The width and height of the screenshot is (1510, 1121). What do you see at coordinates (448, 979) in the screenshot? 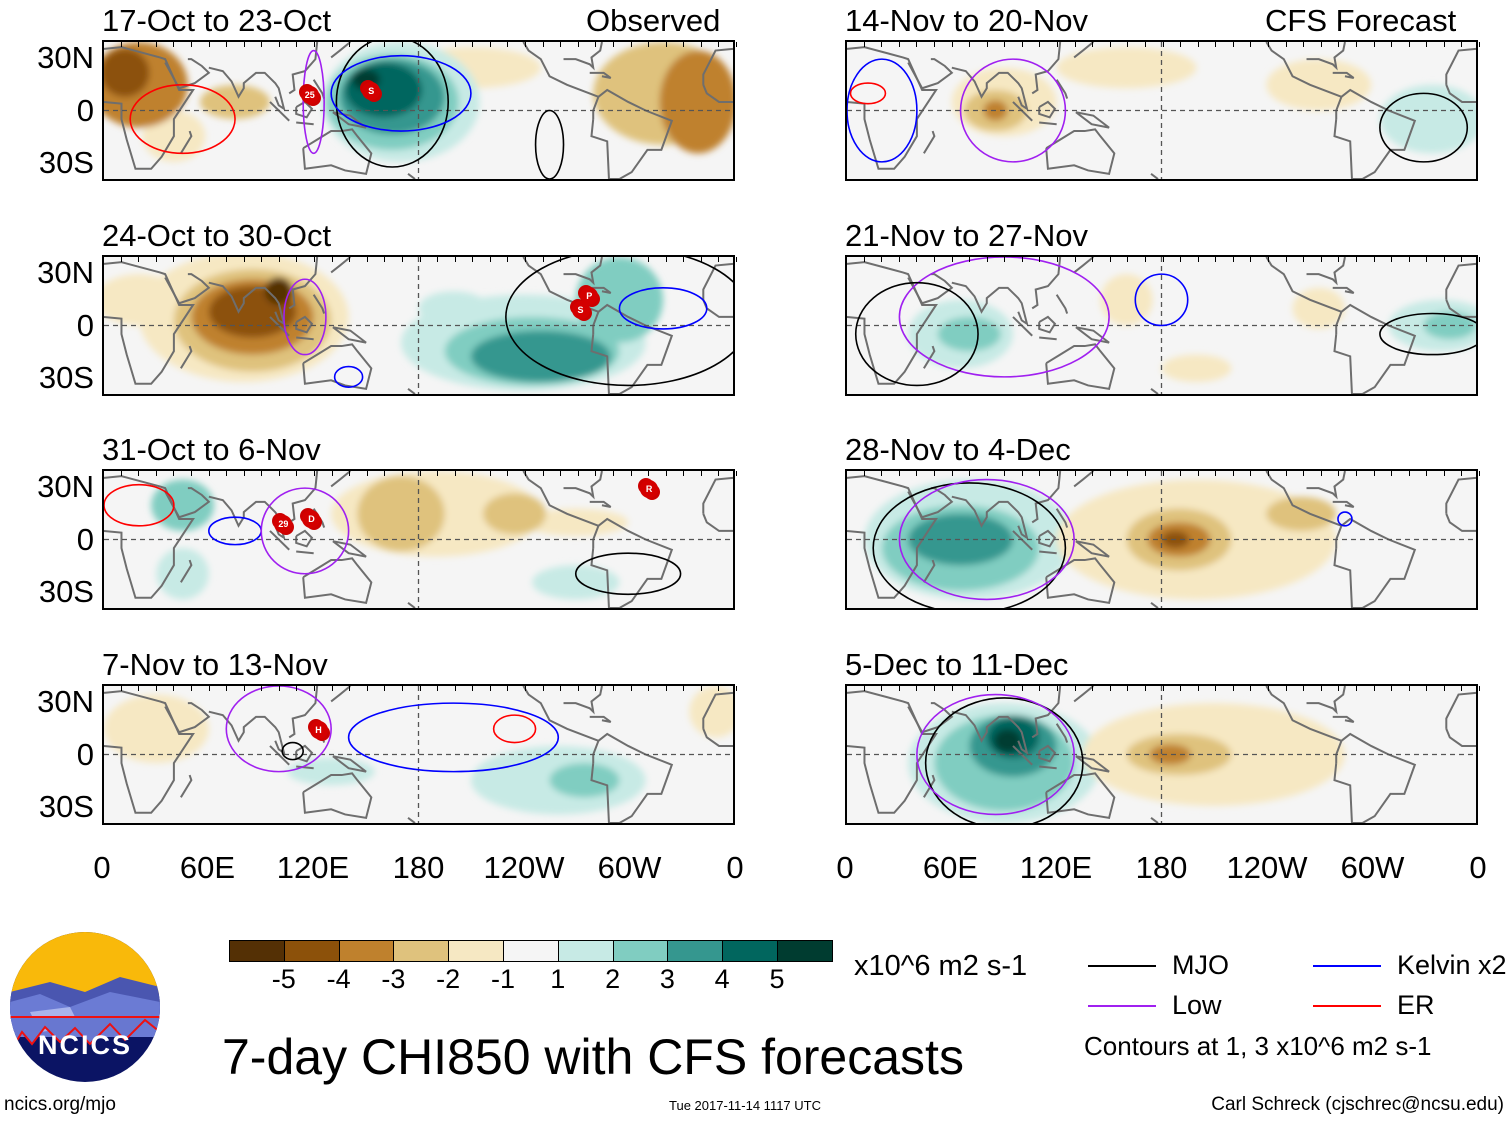
I see `colorbar-label: -2` at bounding box center [448, 979].